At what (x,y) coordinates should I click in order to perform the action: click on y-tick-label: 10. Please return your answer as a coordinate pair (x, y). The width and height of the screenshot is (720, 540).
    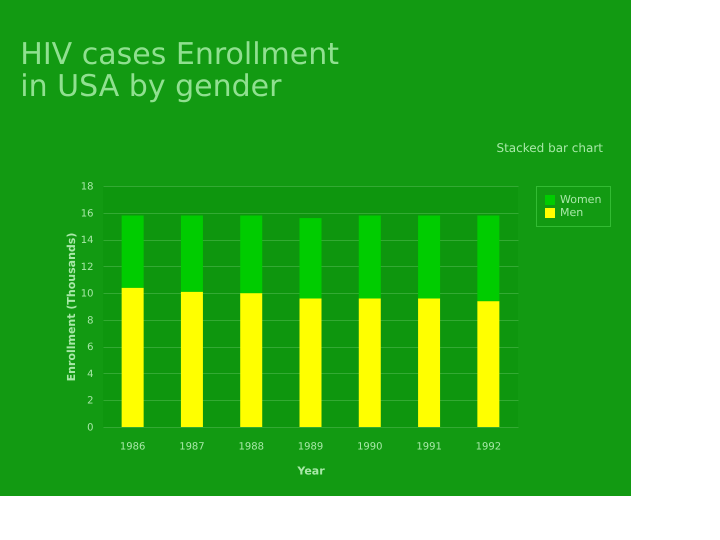
    Looking at the image, I should click on (87, 294).